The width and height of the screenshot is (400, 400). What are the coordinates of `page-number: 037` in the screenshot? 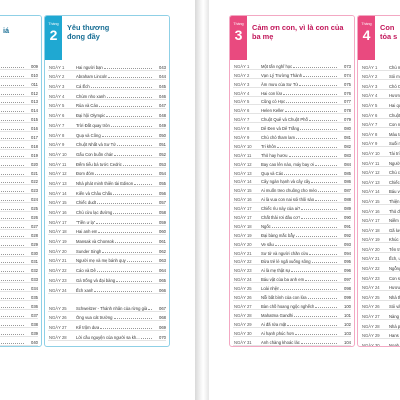 It's located at (34, 315).